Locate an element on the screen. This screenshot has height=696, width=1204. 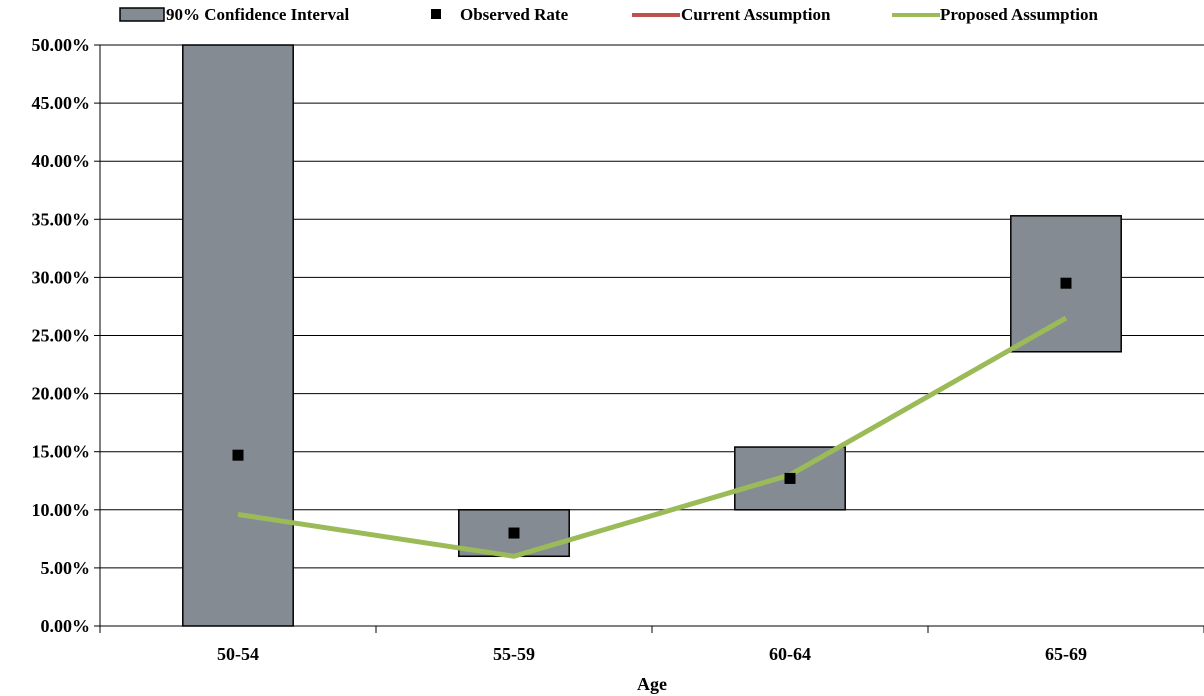
y-tick-label: 50.00% is located at coordinates (61, 45).